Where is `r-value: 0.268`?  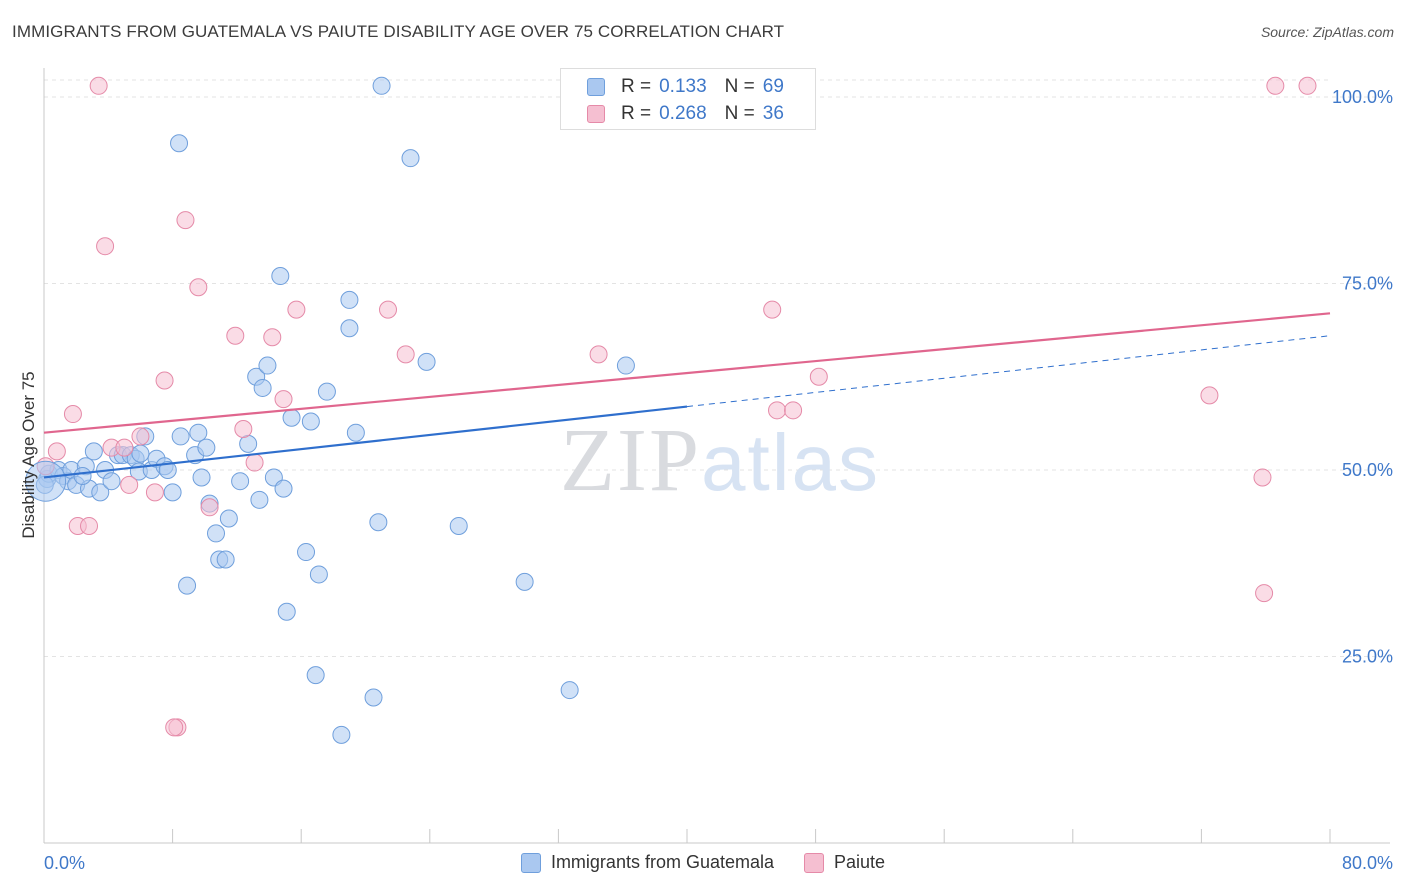
r-value: 0.268 is located at coordinates (683, 113).